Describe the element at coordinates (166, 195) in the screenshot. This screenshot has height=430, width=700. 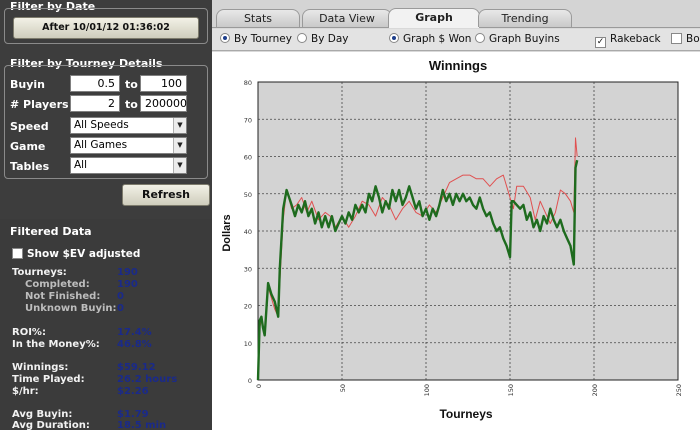
I see `refresh-button: Refresh` at that location.